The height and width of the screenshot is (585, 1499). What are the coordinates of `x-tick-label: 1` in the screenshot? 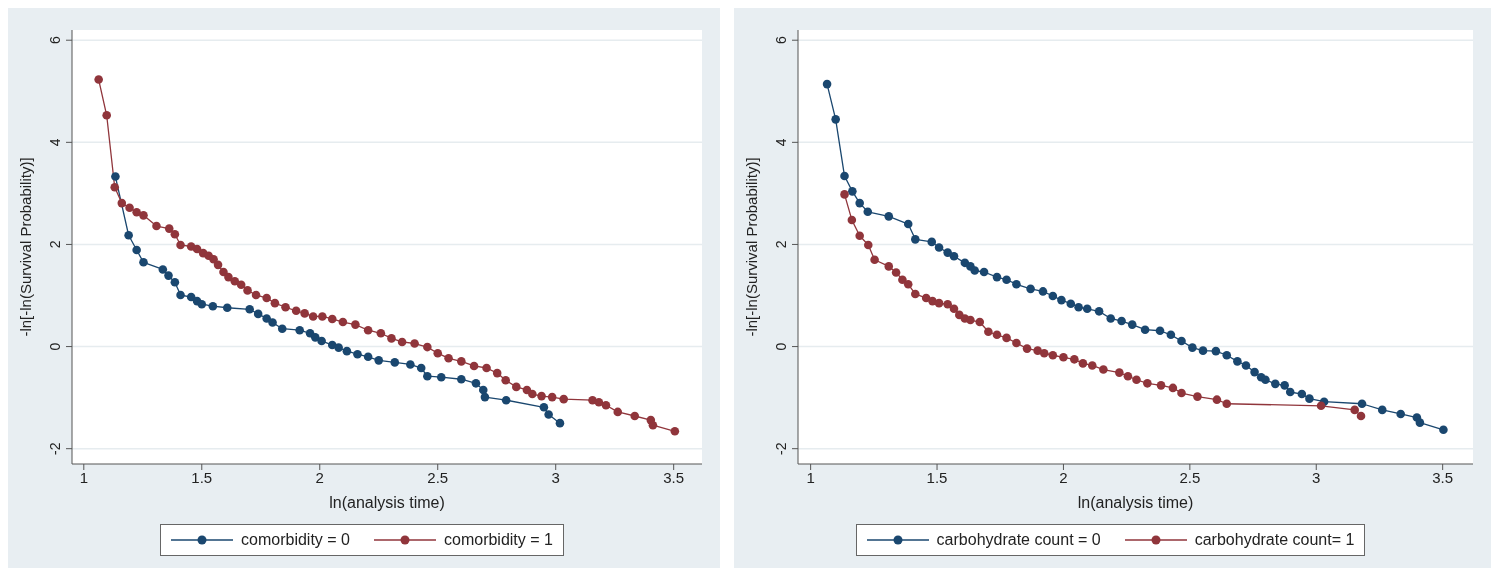 It's located at (83, 477).